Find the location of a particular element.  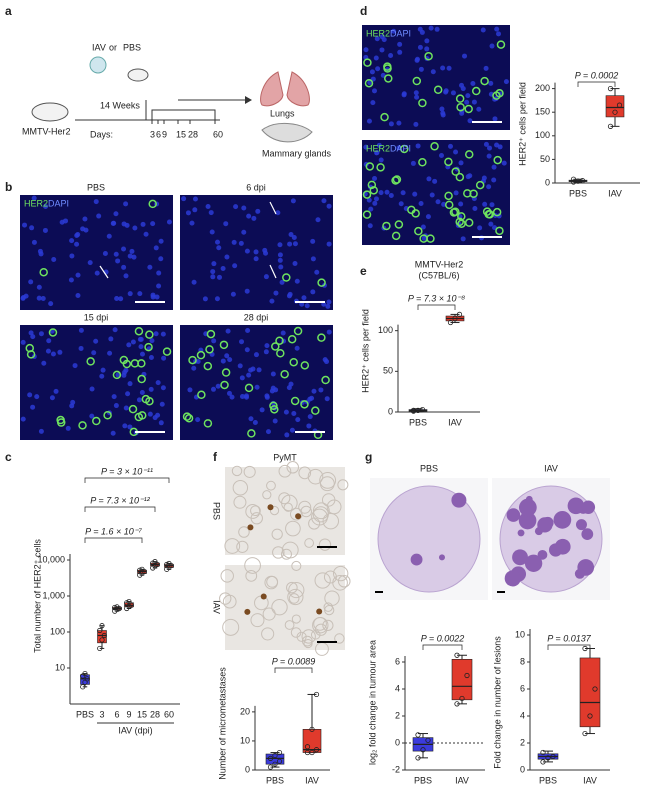

stain-label: DAPI is located at coordinates (58, 203).